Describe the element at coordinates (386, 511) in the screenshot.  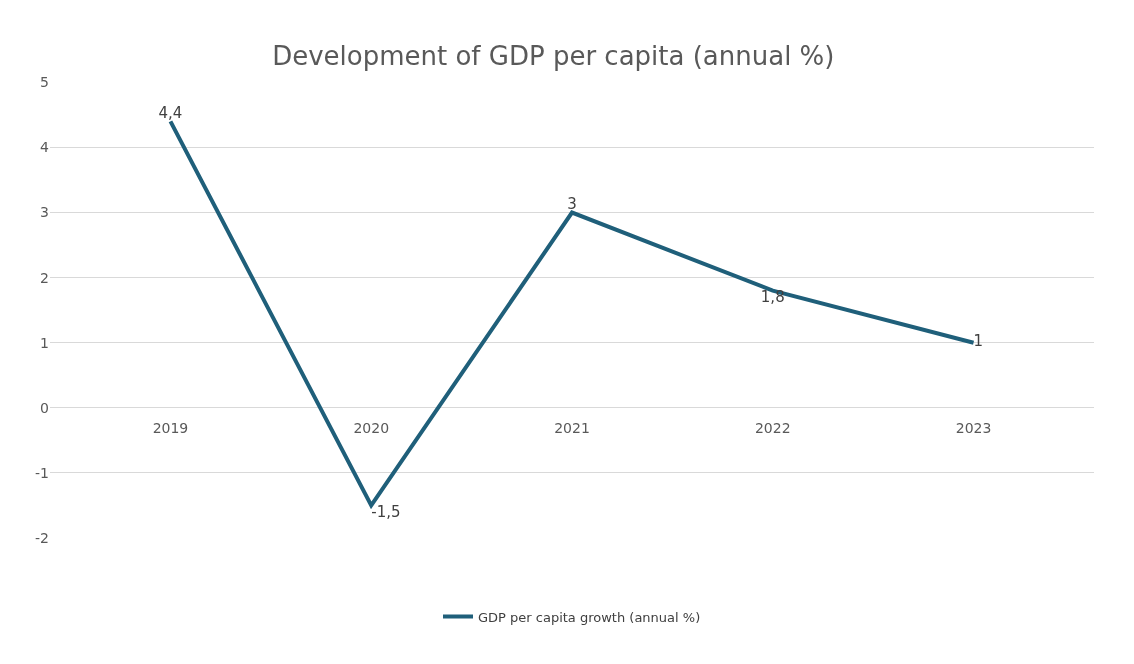
I see `data-label: -1,5` at that location.